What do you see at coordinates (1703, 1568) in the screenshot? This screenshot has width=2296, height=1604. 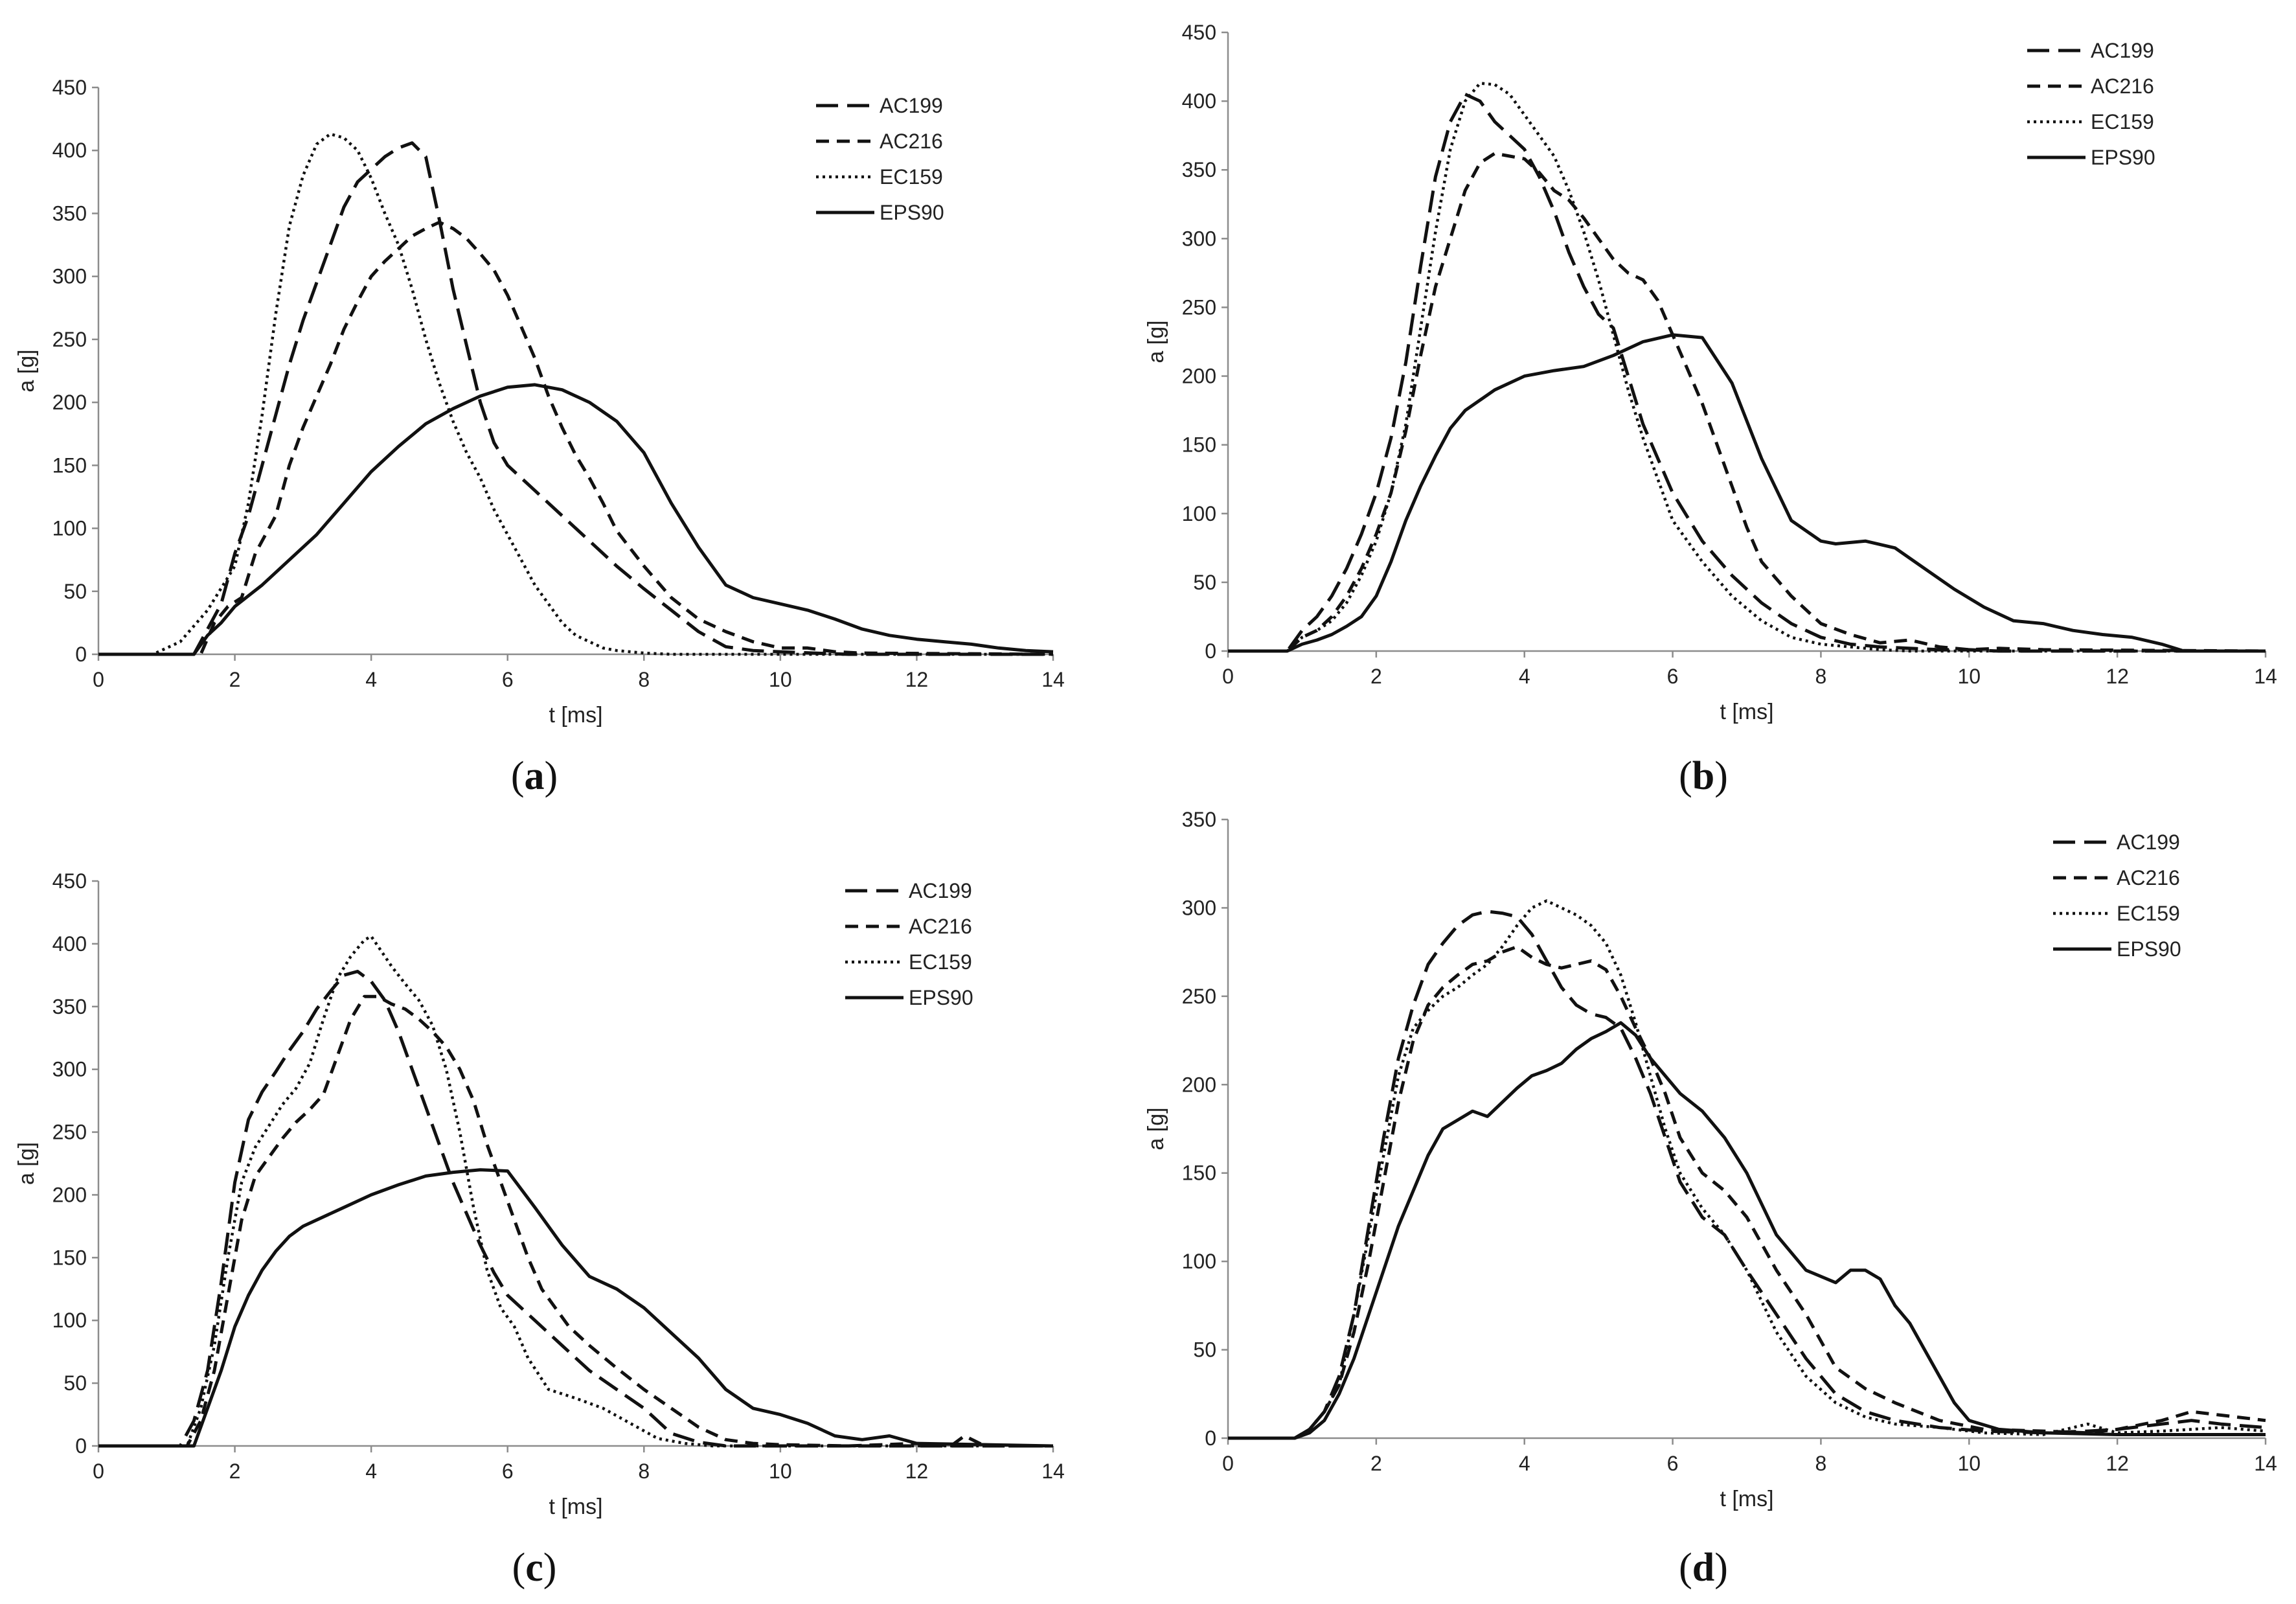 I see `panel-label: (d)` at bounding box center [1703, 1568].